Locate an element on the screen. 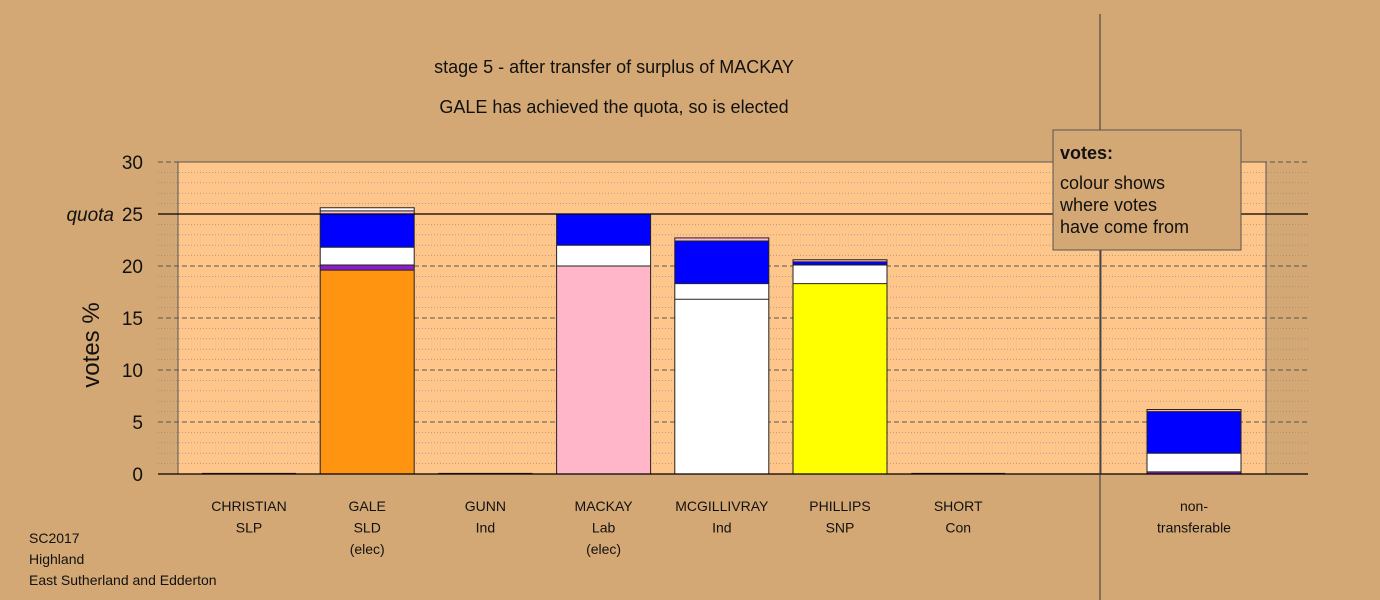  bar-gale is located at coordinates (367, 341).